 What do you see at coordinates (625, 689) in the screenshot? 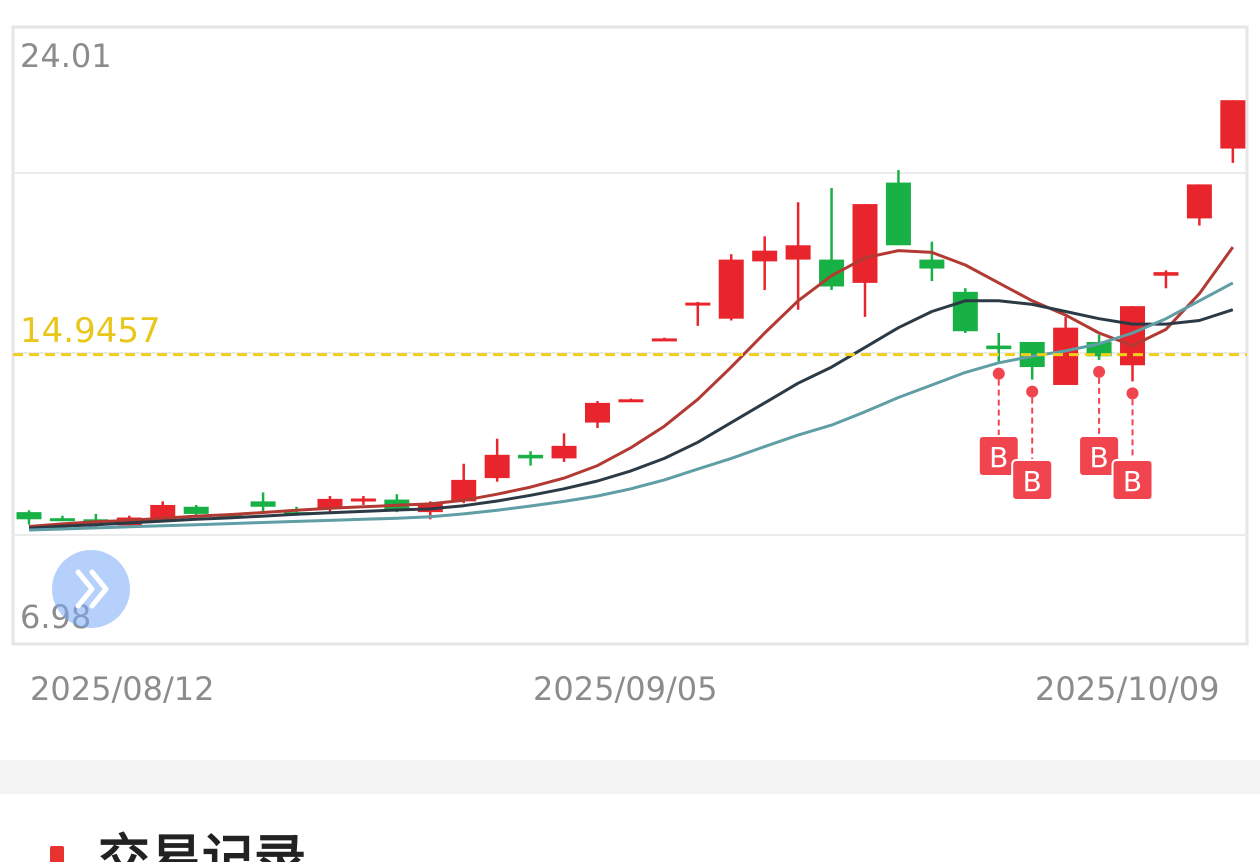
I see `x-label-mid: 2025/09/05` at bounding box center [625, 689].